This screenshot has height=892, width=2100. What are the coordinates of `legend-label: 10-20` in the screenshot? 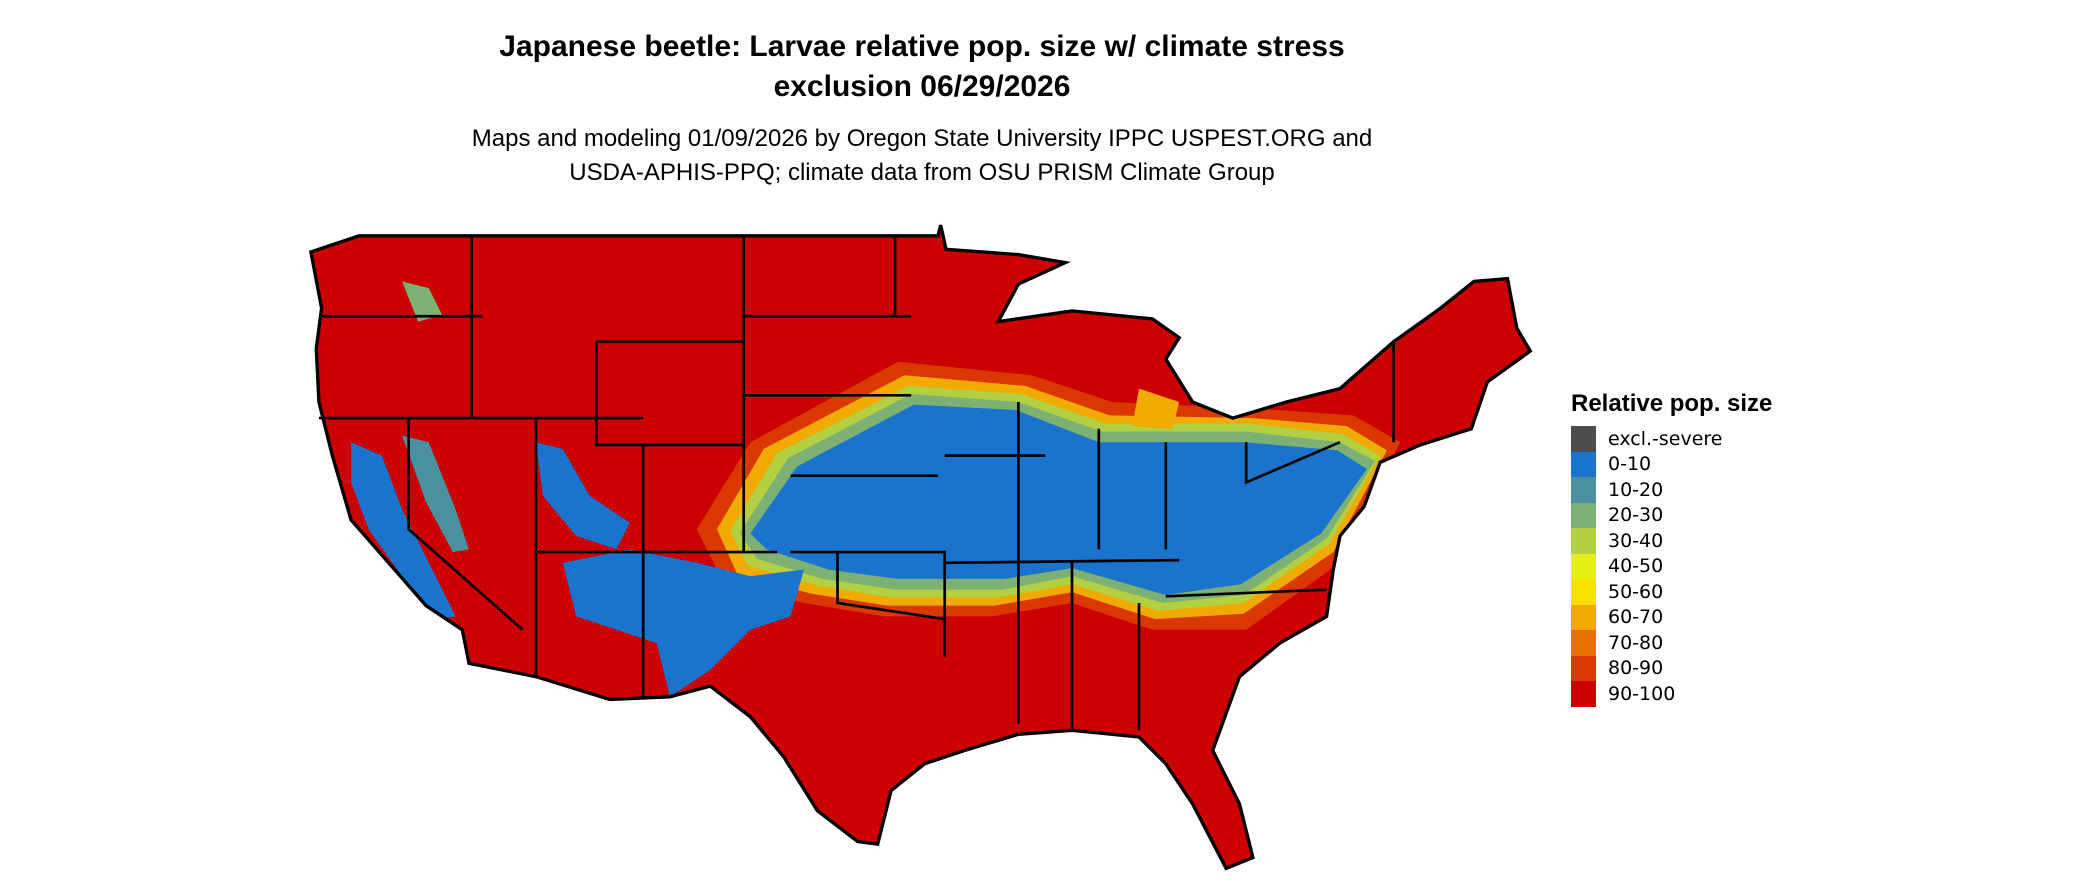 It's located at (1636, 489).